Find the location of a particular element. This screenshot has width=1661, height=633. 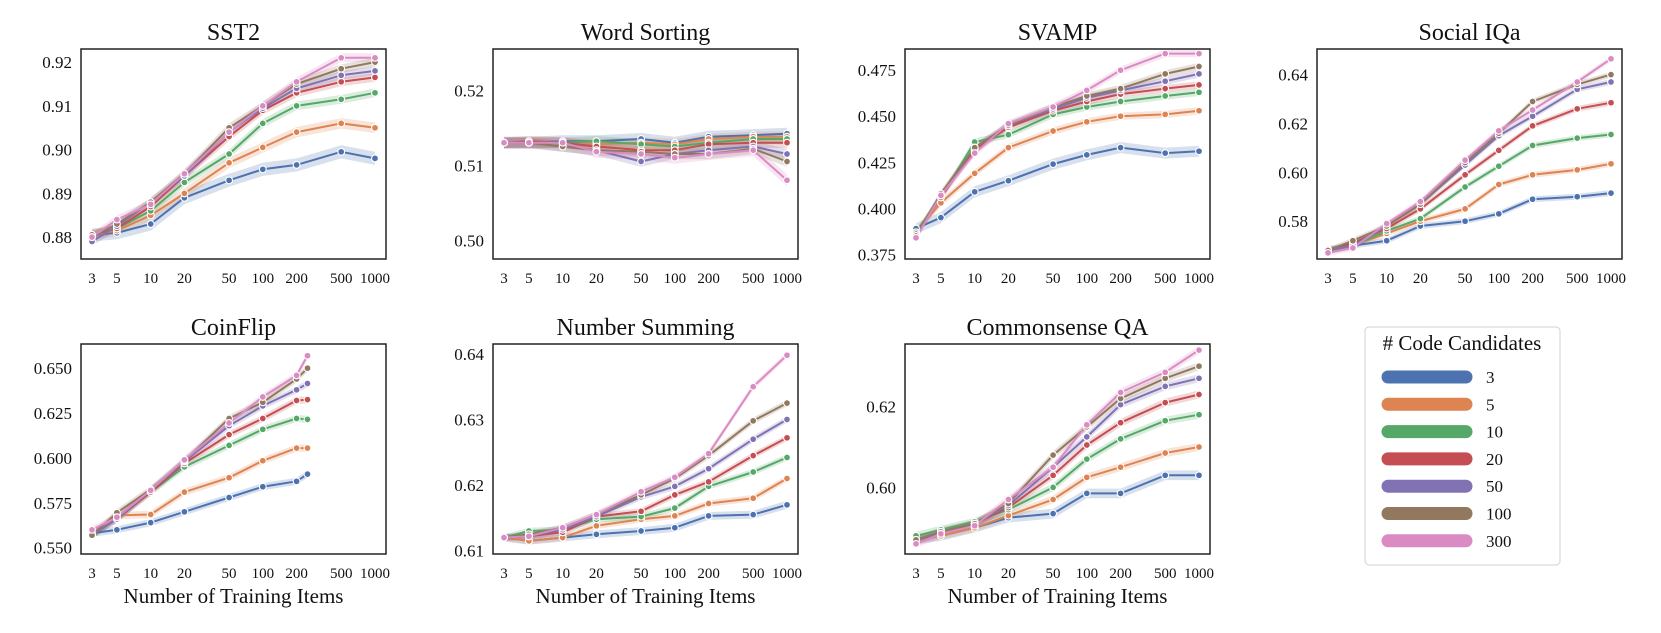

panel-title: Commonsense QA is located at coordinates (1058, 328).